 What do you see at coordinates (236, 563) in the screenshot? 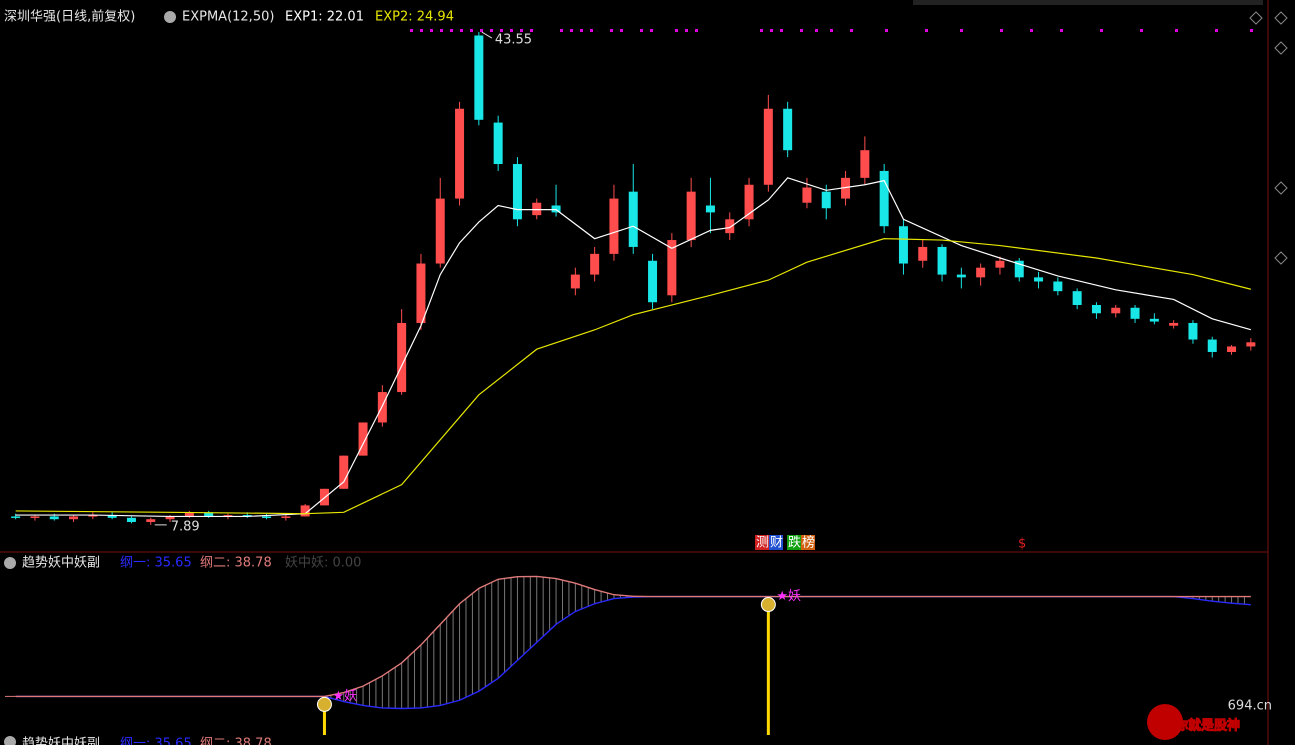
I see `legend-entry: 纲二: 38.78` at bounding box center [236, 563].